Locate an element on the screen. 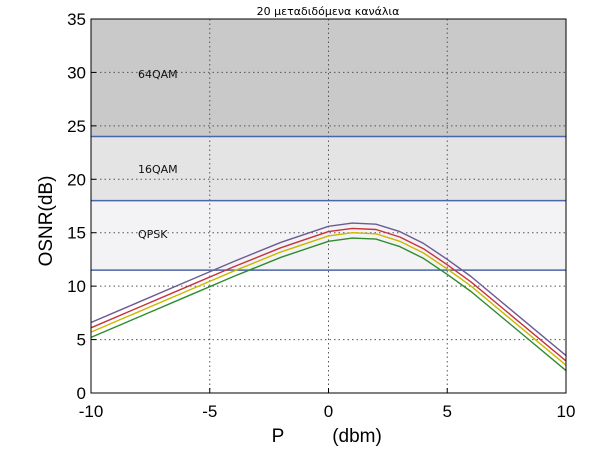 The width and height of the screenshot is (608, 456). y-tick-label: 20 is located at coordinates (76, 179).